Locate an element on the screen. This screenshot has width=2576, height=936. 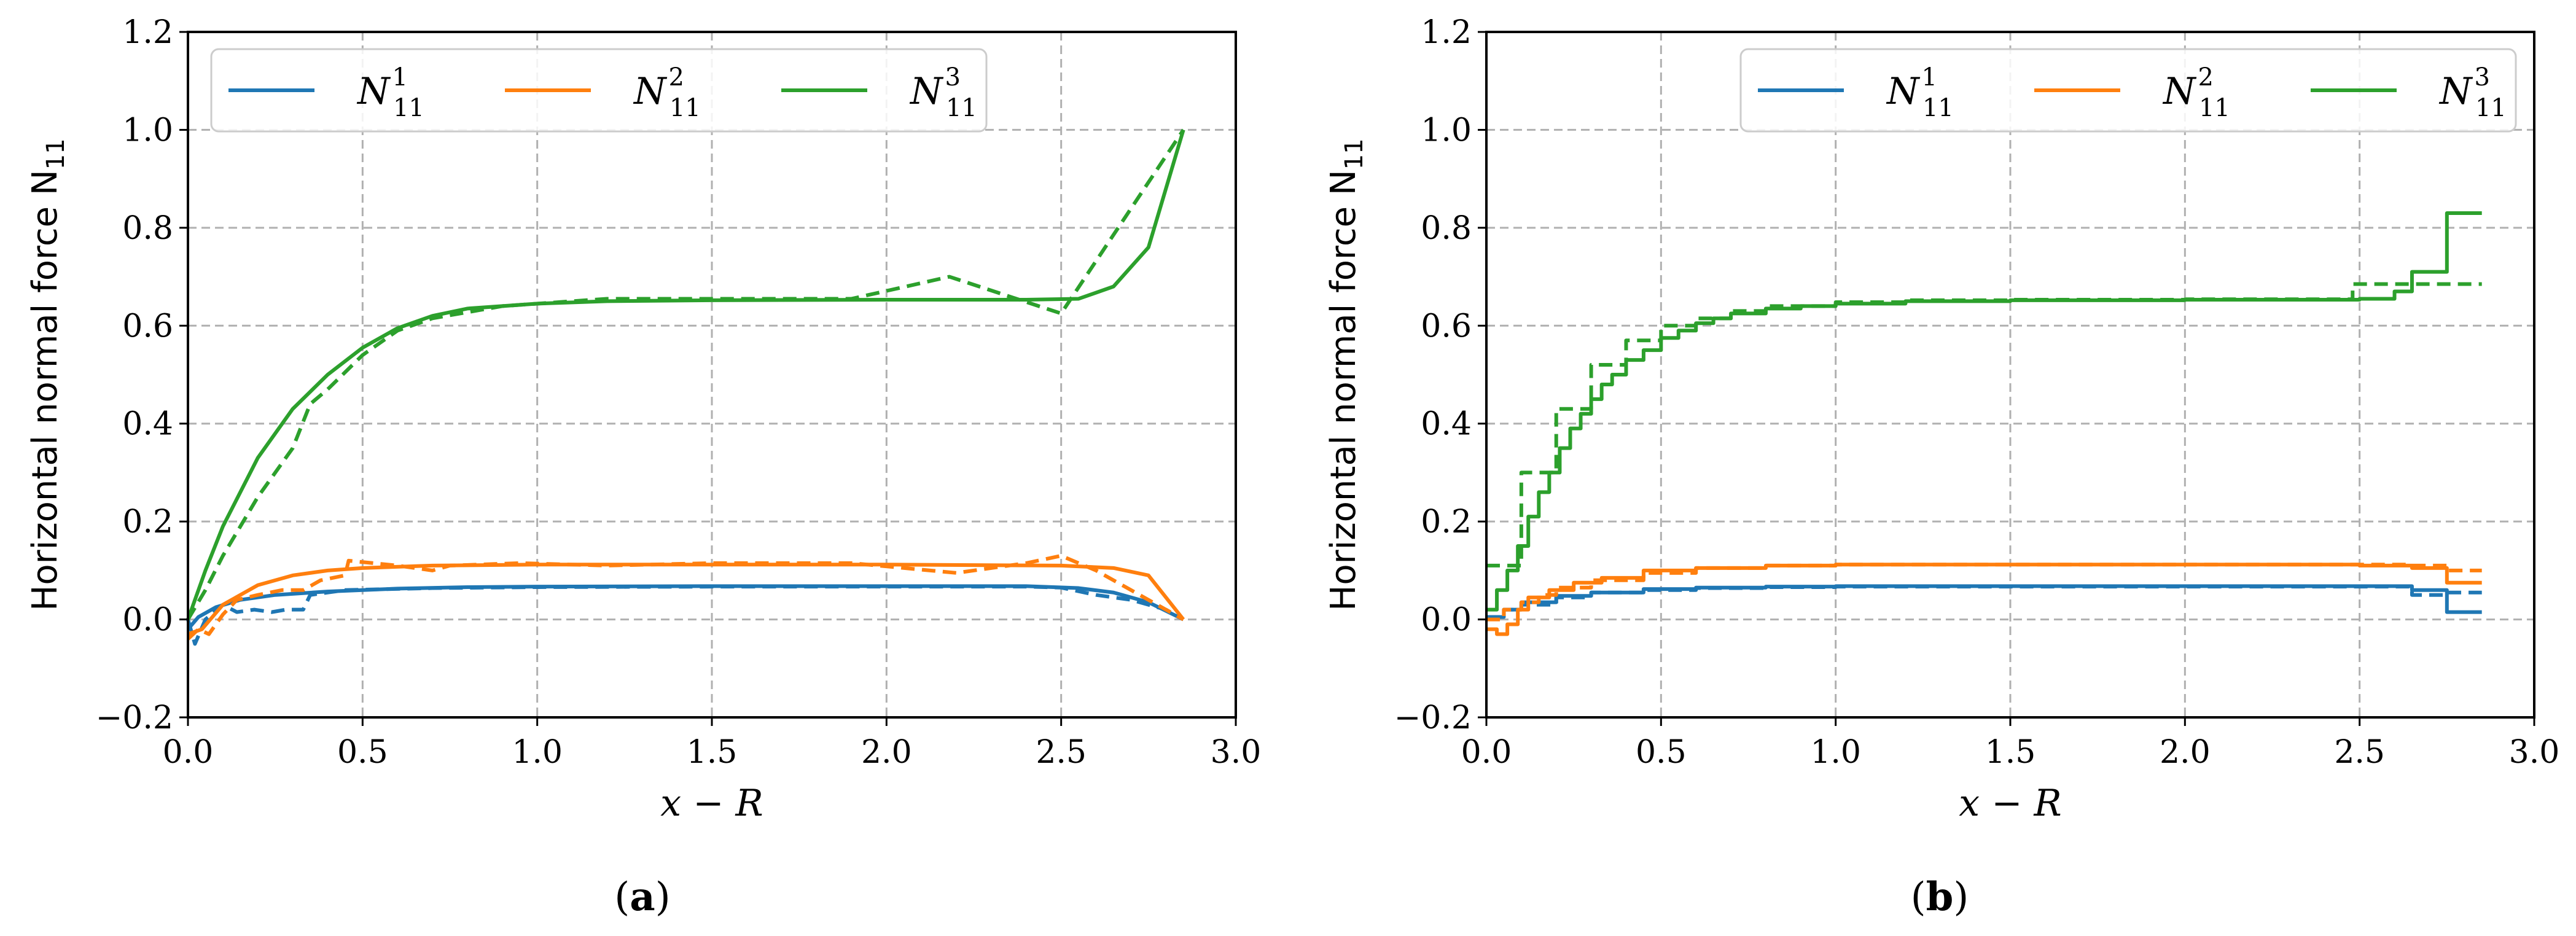
panel-caption: (a) is located at coordinates (642, 897).